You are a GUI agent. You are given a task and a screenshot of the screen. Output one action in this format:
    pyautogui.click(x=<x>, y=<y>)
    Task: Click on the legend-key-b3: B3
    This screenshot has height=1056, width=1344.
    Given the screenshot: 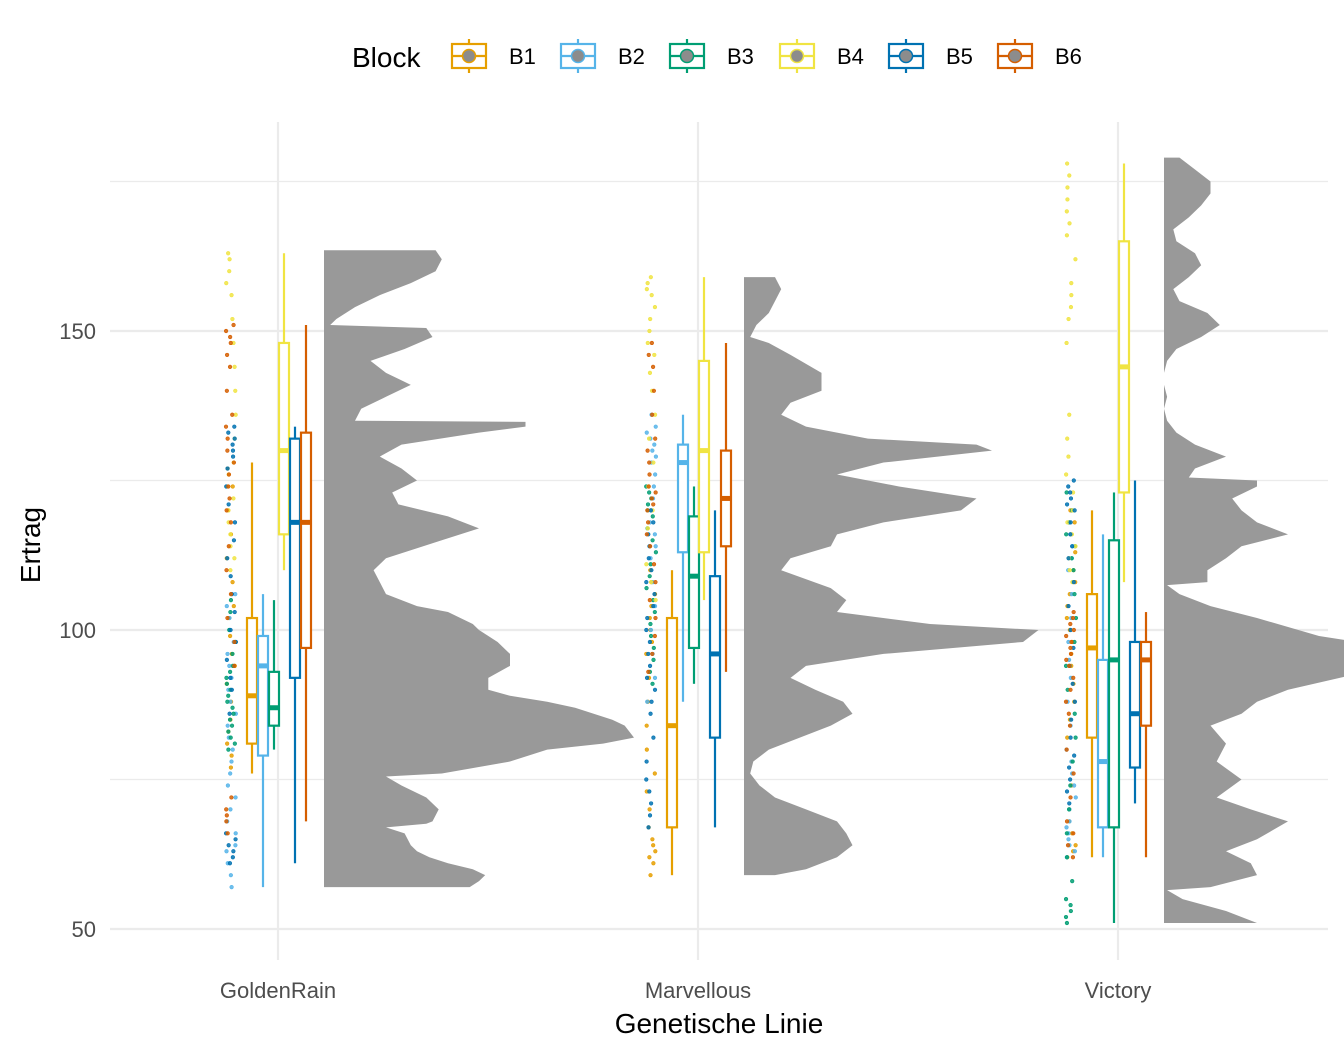 What is the action you would take?
    pyautogui.click(x=711, y=56)
    